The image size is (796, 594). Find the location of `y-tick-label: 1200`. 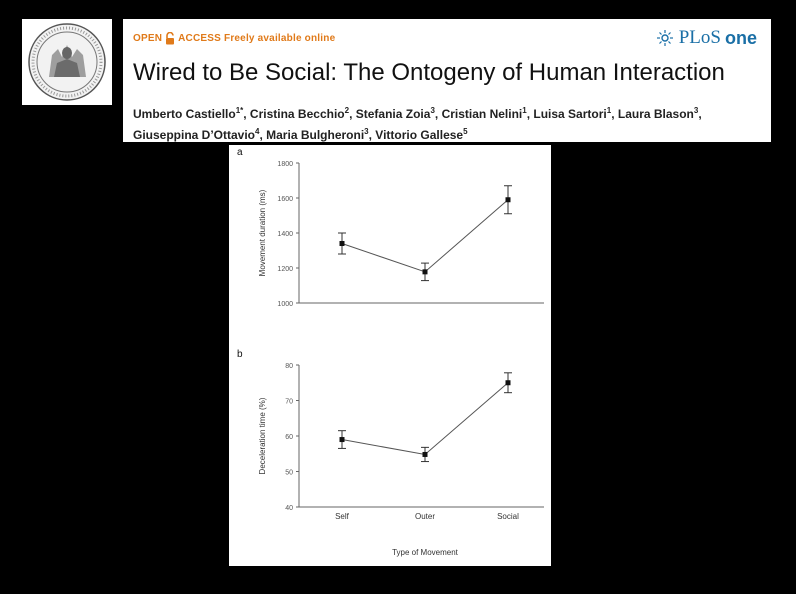

y-tick-label: 1200 is located at coordinates (285, 269).